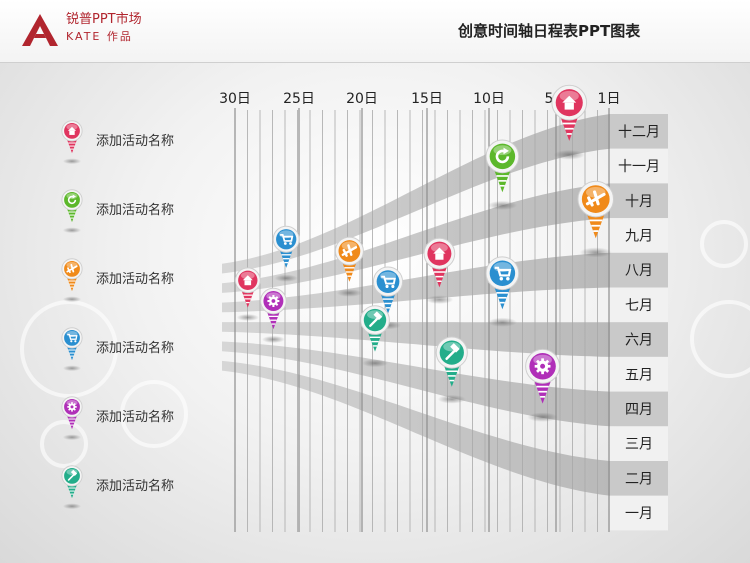 This screenshot has height=563, width=750. I want to click on month-label: 八月, so click(639, 271).